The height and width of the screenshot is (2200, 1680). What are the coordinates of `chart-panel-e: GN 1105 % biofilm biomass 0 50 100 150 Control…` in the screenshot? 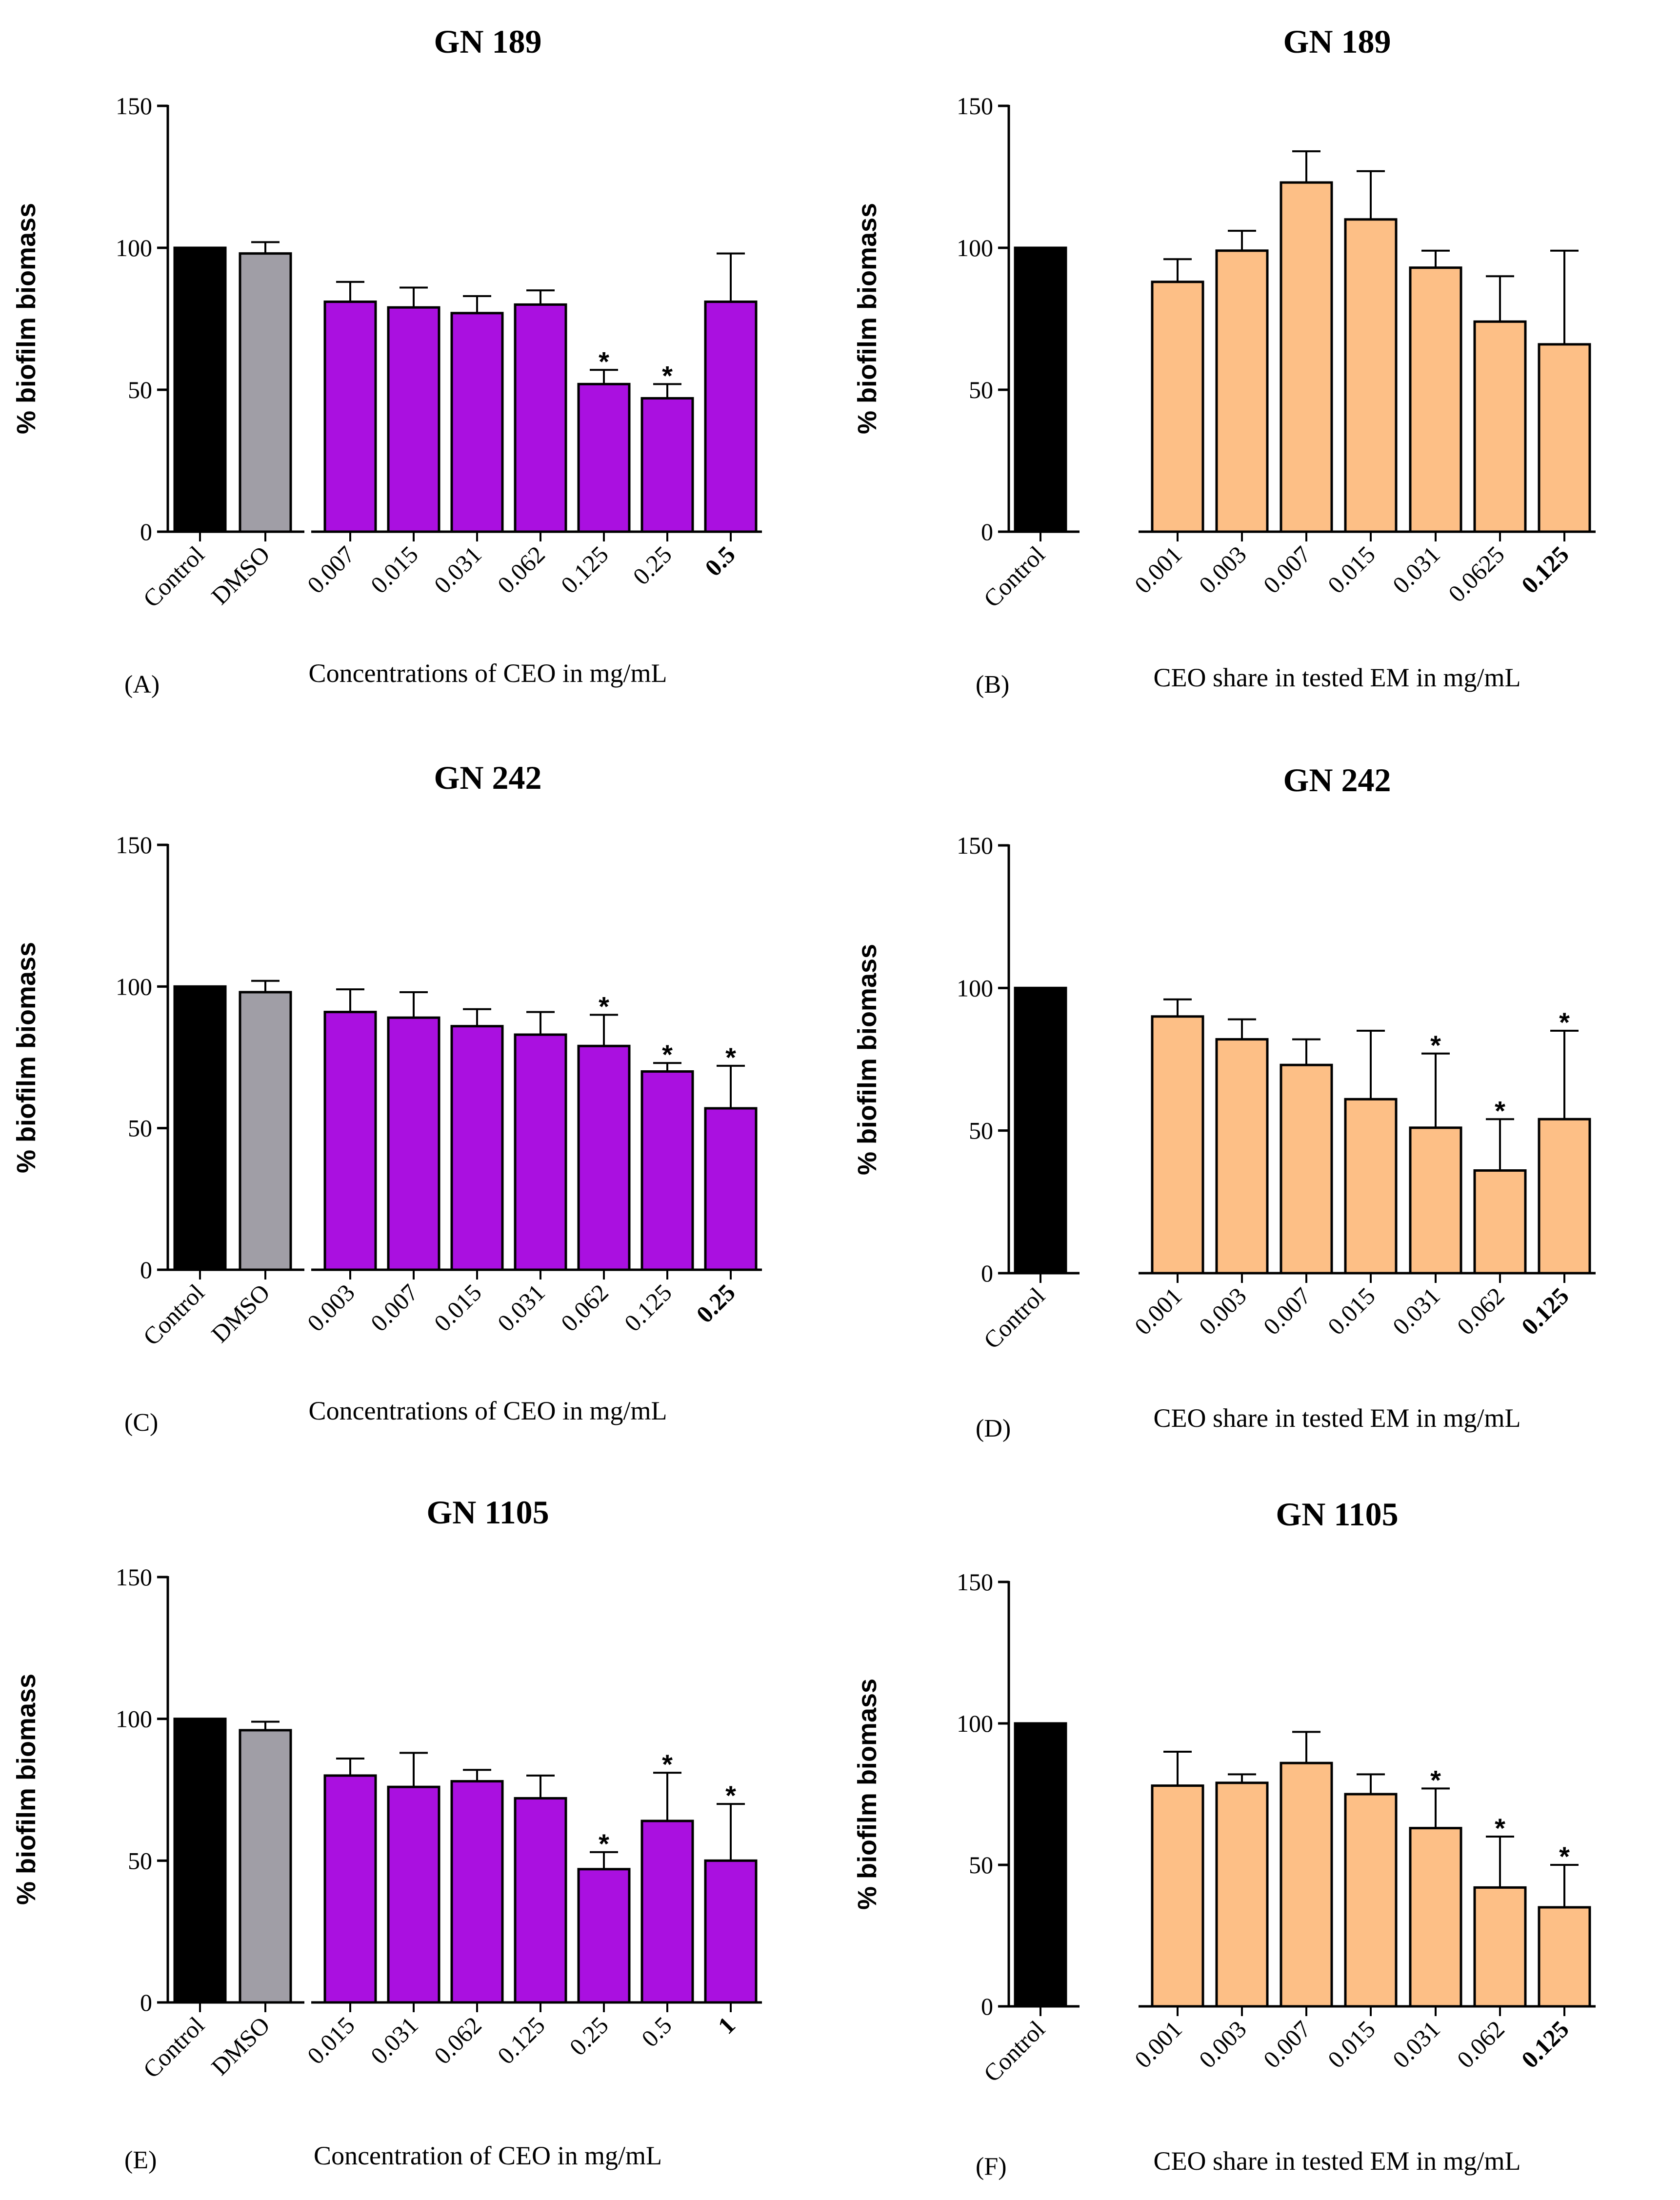 It's located at (387, 1834).